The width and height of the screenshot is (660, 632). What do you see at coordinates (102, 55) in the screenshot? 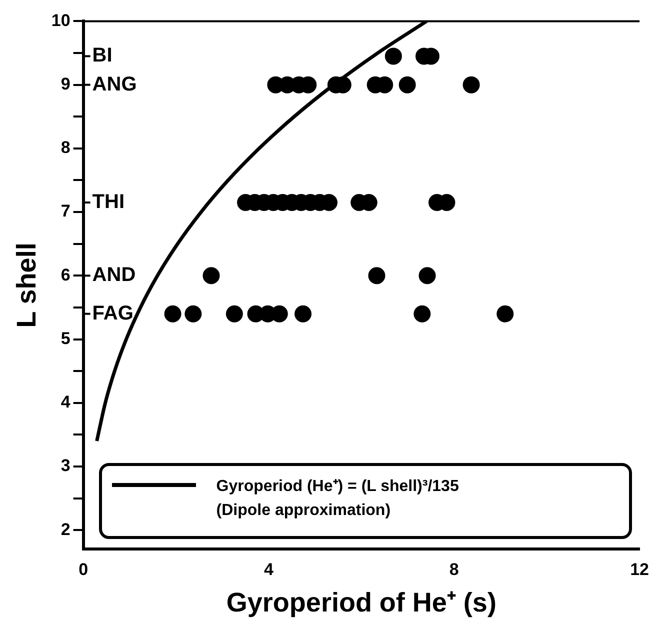
I see `annotation: BI` at bounding box center [102, 55].